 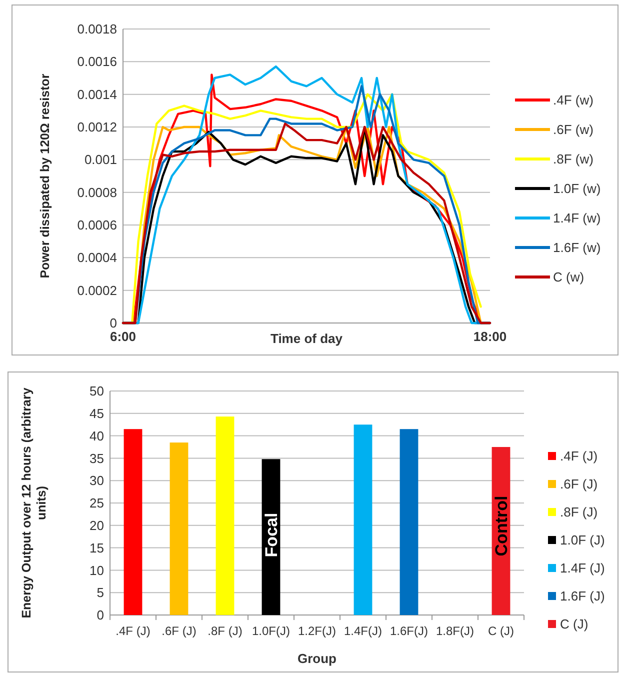 What do you see at coordinates (409, 631) in the screenshot?
I see `x-tick-label: 1.6F(J)` at bounding box center [409, 631].